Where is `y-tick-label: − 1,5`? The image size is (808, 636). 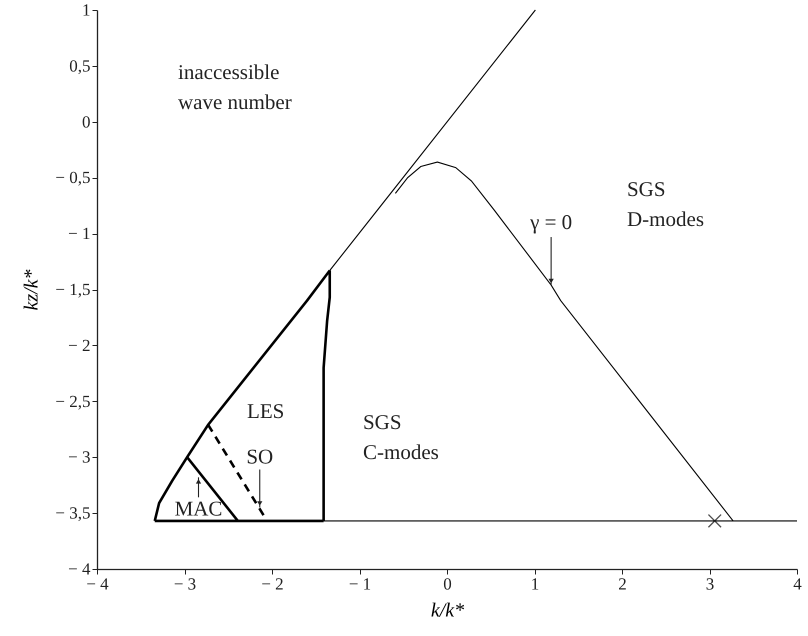
y-tick-label: − 1,5 is located at coordinates (72, 289).